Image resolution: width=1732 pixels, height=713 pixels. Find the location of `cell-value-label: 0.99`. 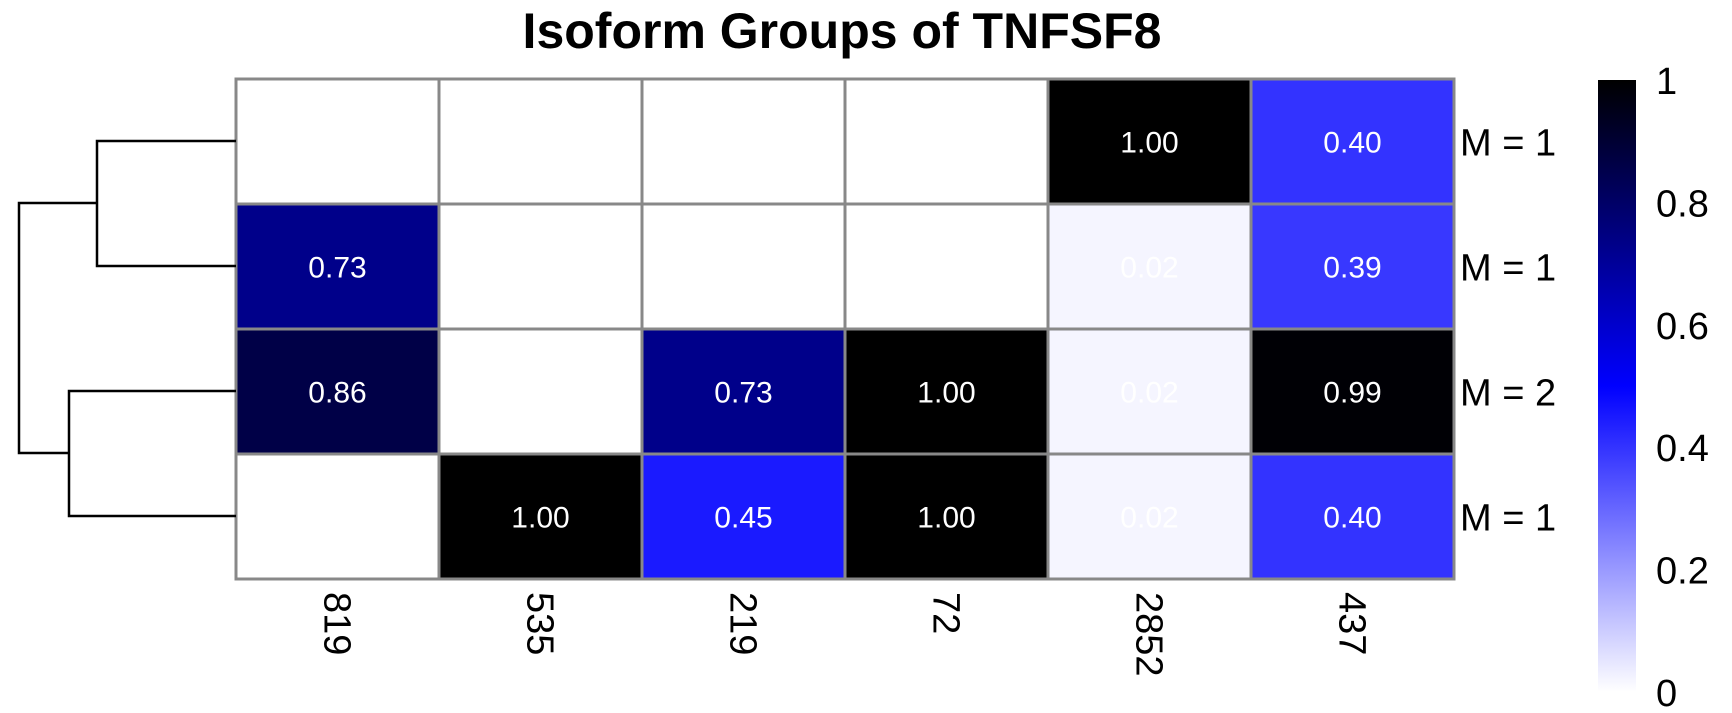

cell-value-label: 0.99 is located at coordinates (1352, 393).